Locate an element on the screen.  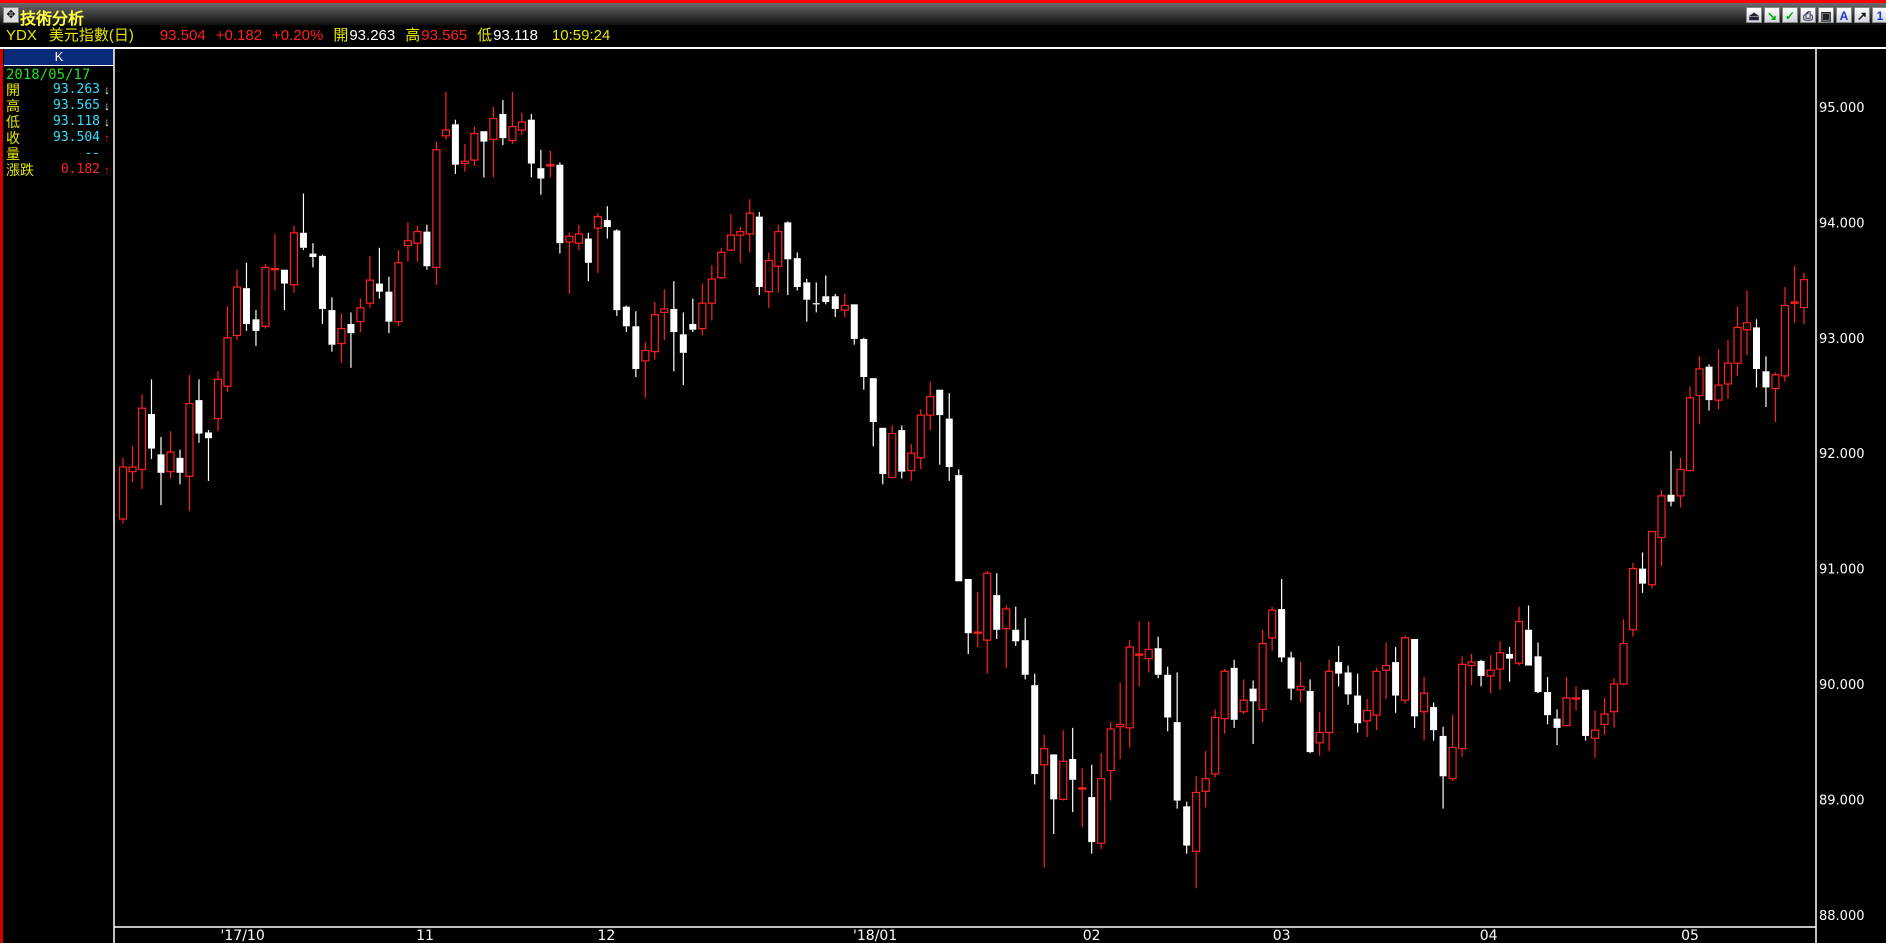
ohlc-row-value: 93.263 is located at coordinates (76, 89).